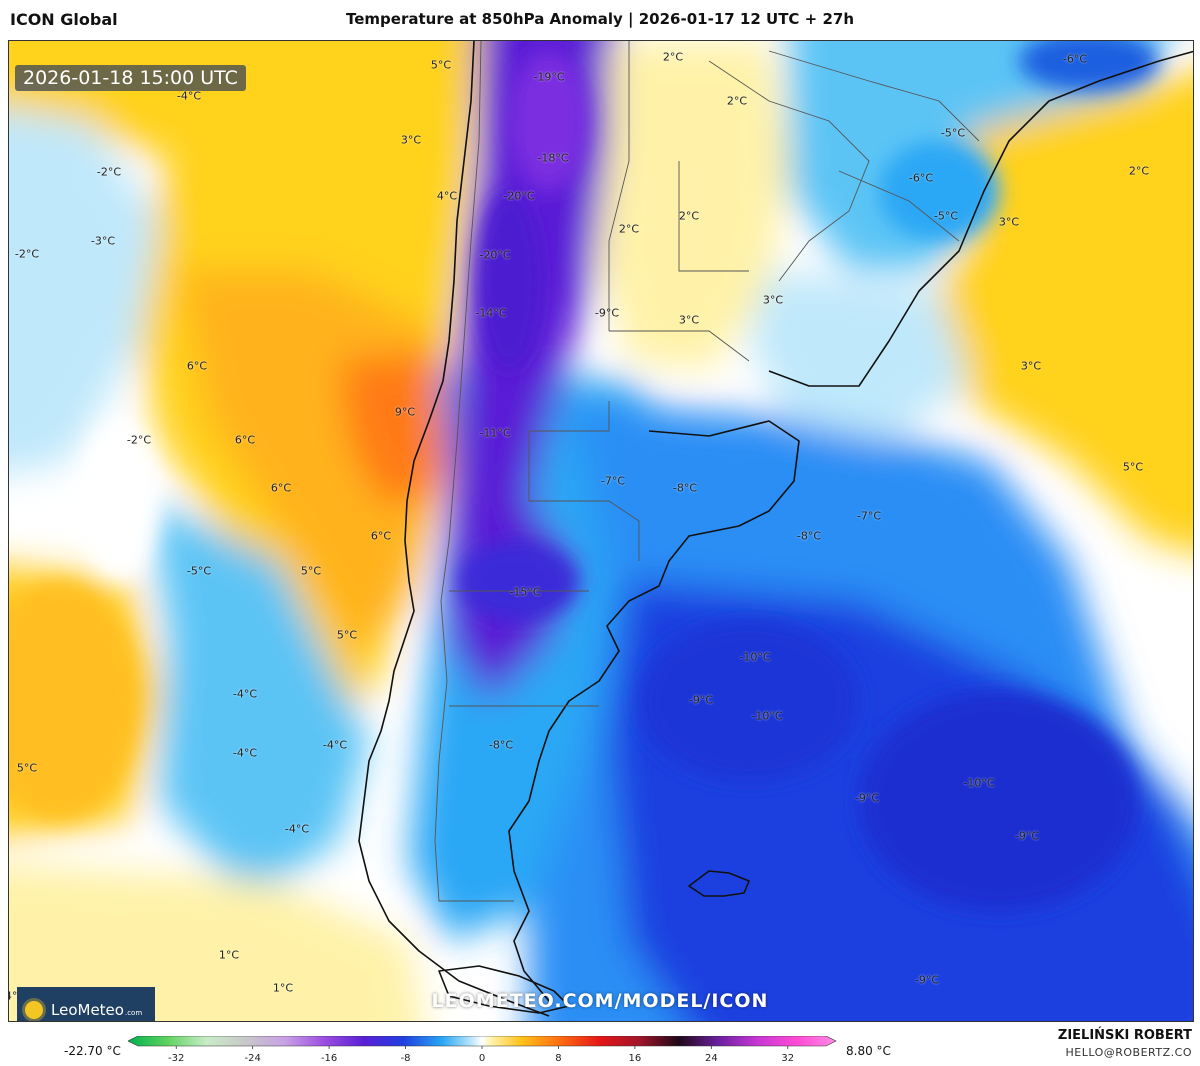 The height and width of the screenshot is (1066, 1200). Describe the element at coordinates (711, 1058) in the screenshot. I see `colorbar-tick-label: 24` at that location.